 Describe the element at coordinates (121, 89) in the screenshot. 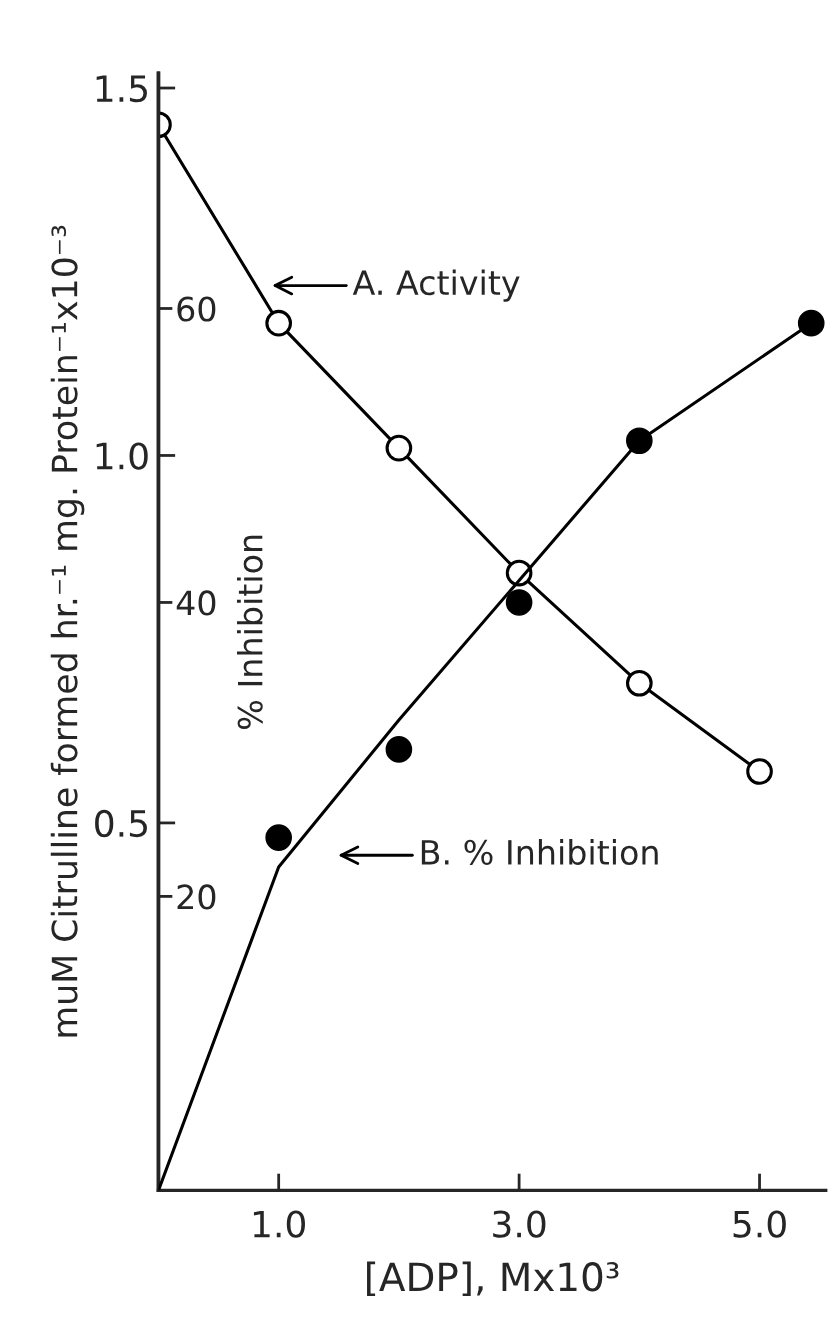

I see `y-tick-label: 1.5` at that location.